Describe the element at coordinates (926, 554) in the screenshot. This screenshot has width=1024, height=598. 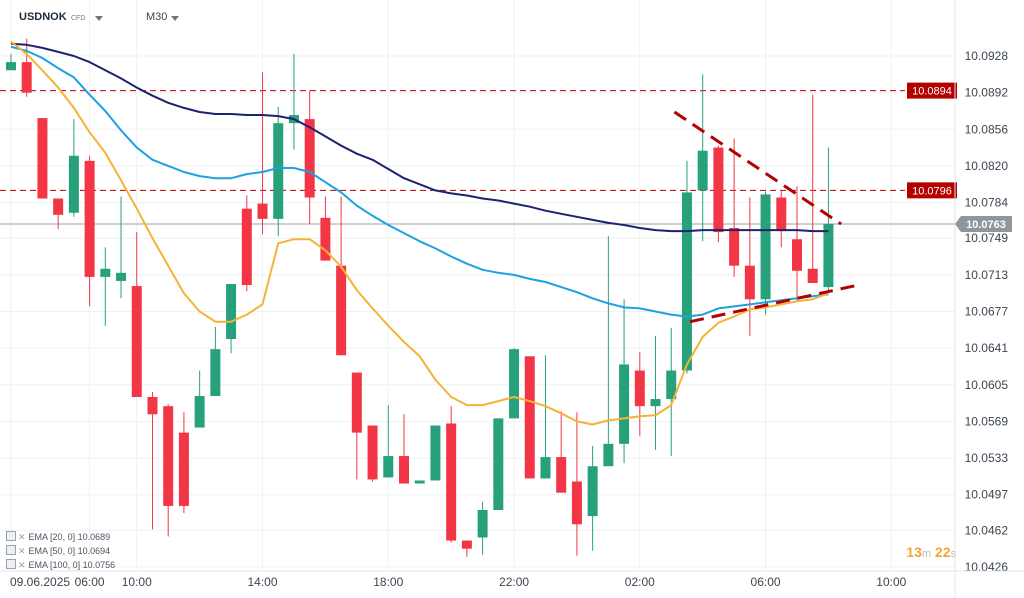
I see `timer-minutes-unit: m` at that location.